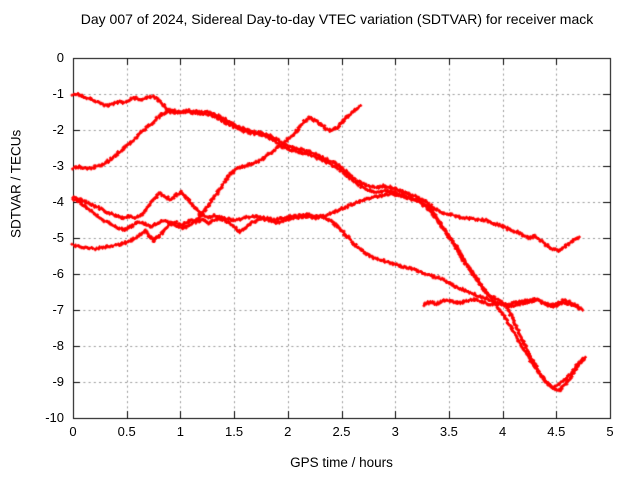 Image resolution: width=640 pixels, height=480 pixels. Describe the element at coordinates (180, 431) in the screenshot. I see `x-tick-label: 1` at that location.